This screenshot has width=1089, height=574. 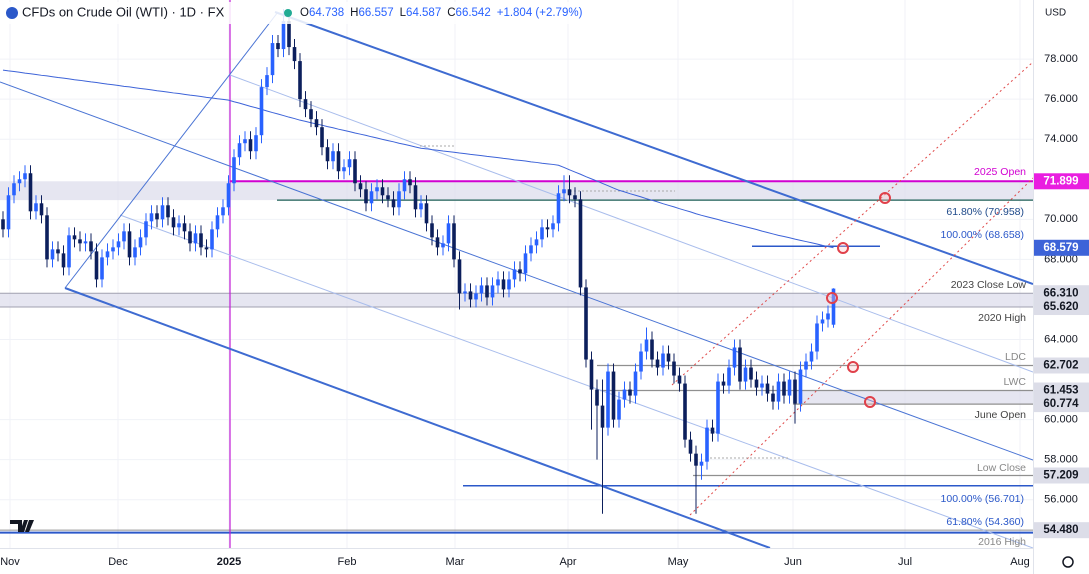 What do you see at coordinates (1001, 415) in the screenshot?
I see `annotation: June Open` at bounding box center [1001, 415].